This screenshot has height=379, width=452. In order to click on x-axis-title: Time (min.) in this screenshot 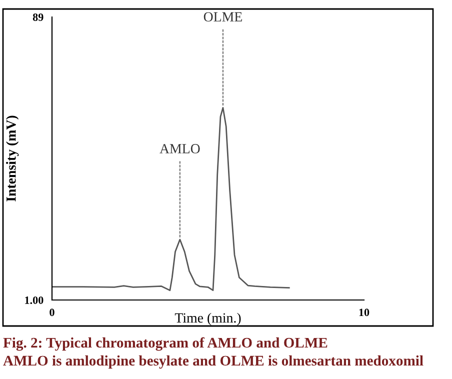, I will do `click(207, 319)`.